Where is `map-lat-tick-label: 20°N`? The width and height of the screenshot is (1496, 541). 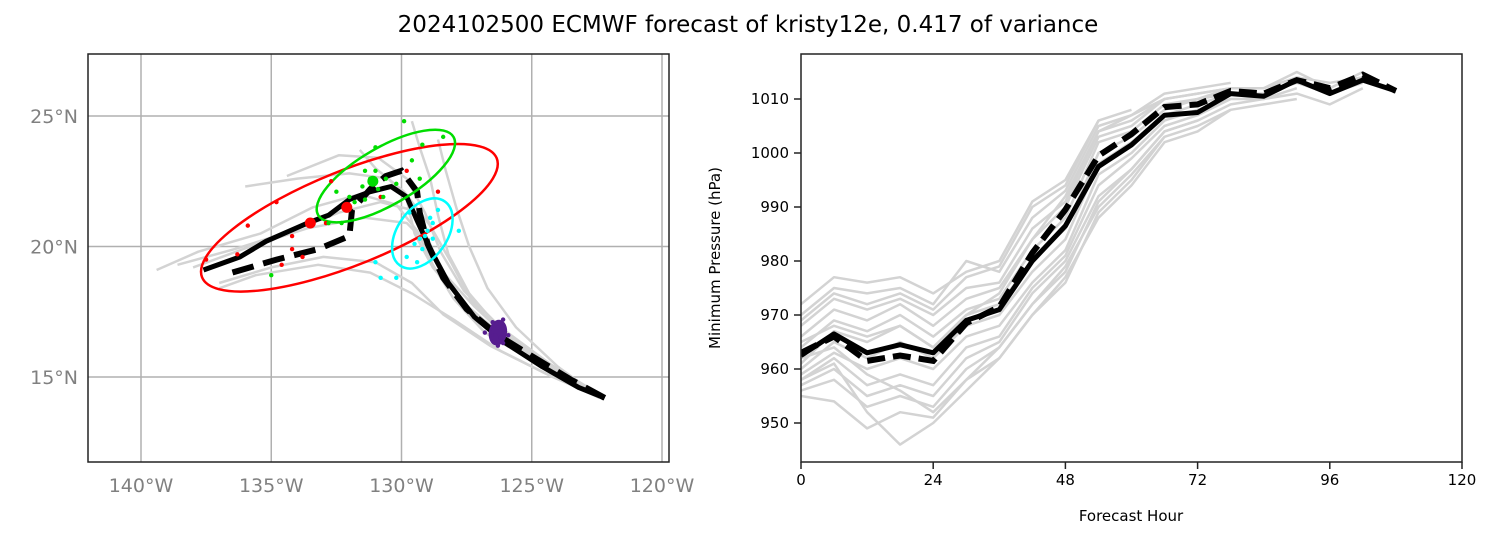 map-lat-tick-label: 20°N is located at coordinates (54, 248).